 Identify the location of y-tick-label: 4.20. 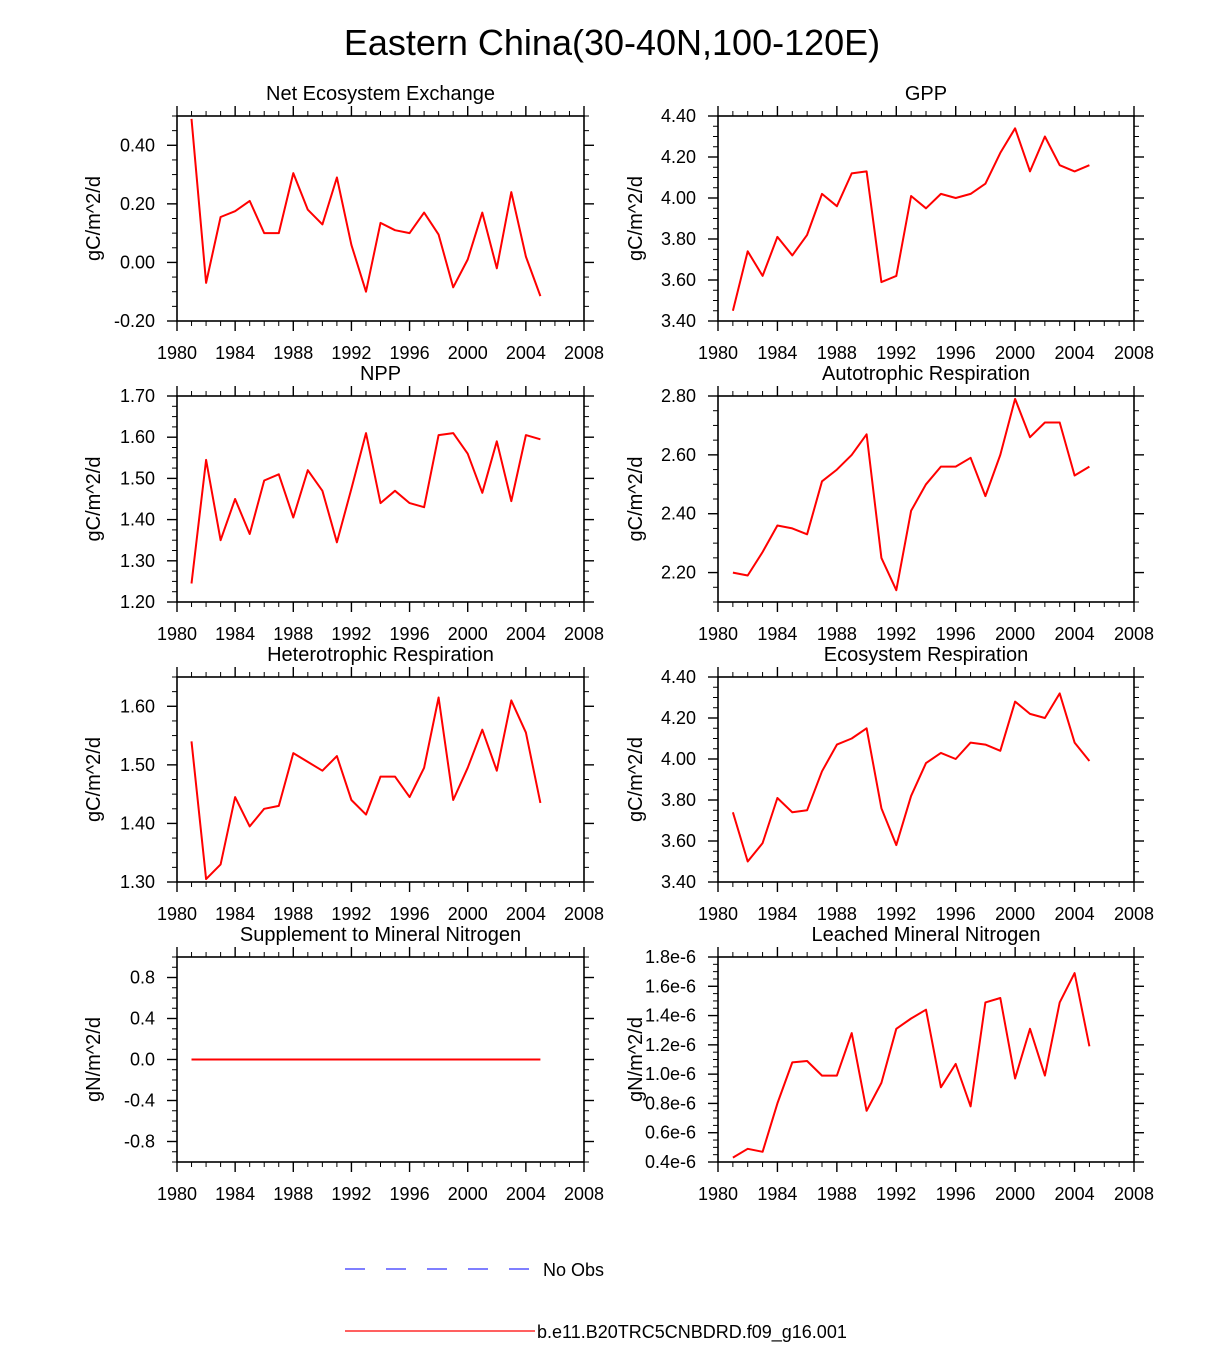
(678, 718).